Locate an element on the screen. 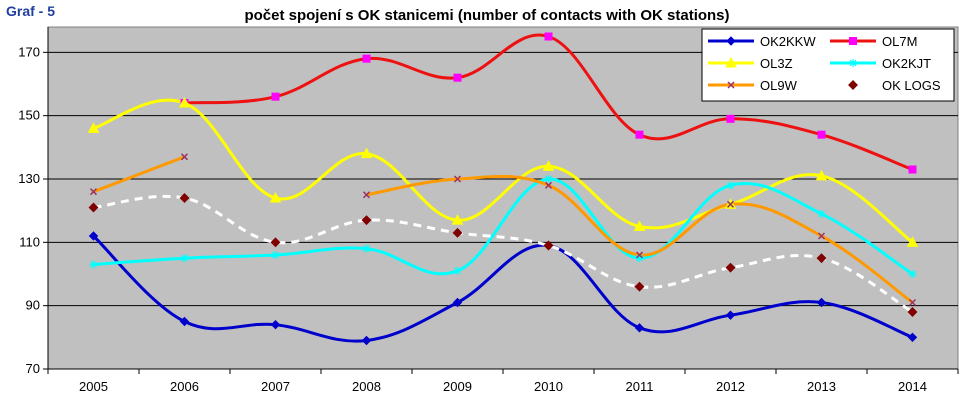 Image resolution: width=979 pixels, height=418 pixels. legend-label-ol7m: OL7M is located at coordinates (899, 41).